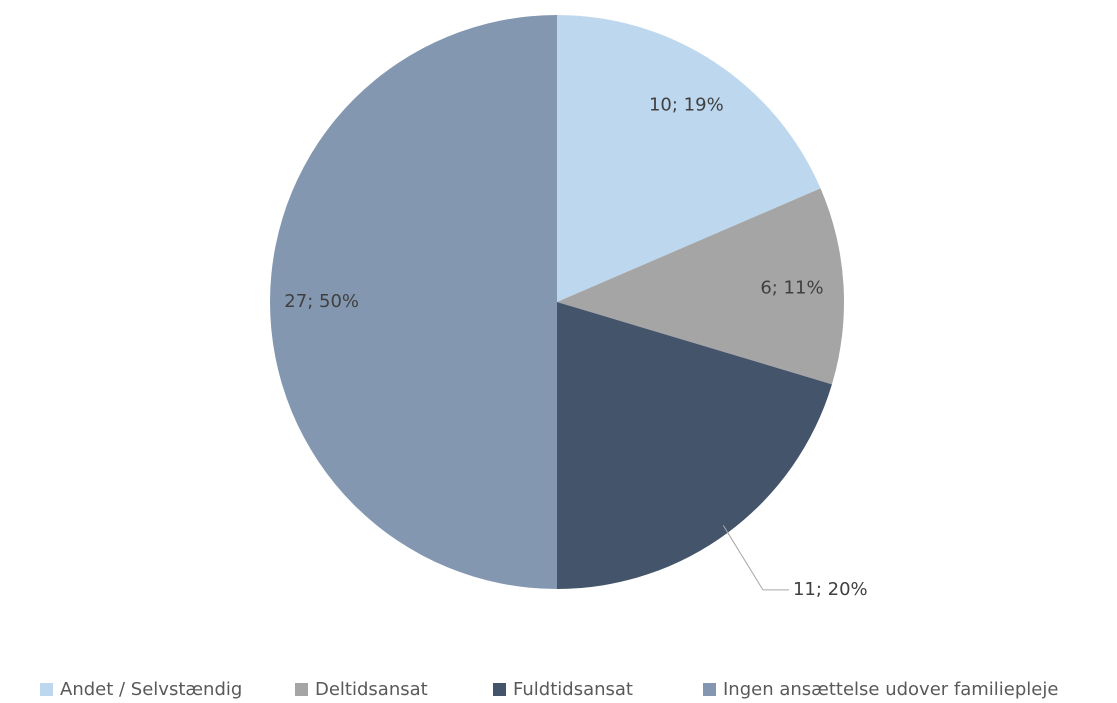 The width and height of the screenshot is (1117, 703). Describe the element at coordinates (686, 104) in the screenshot. I see `data-label: 10; 19%` at that location.